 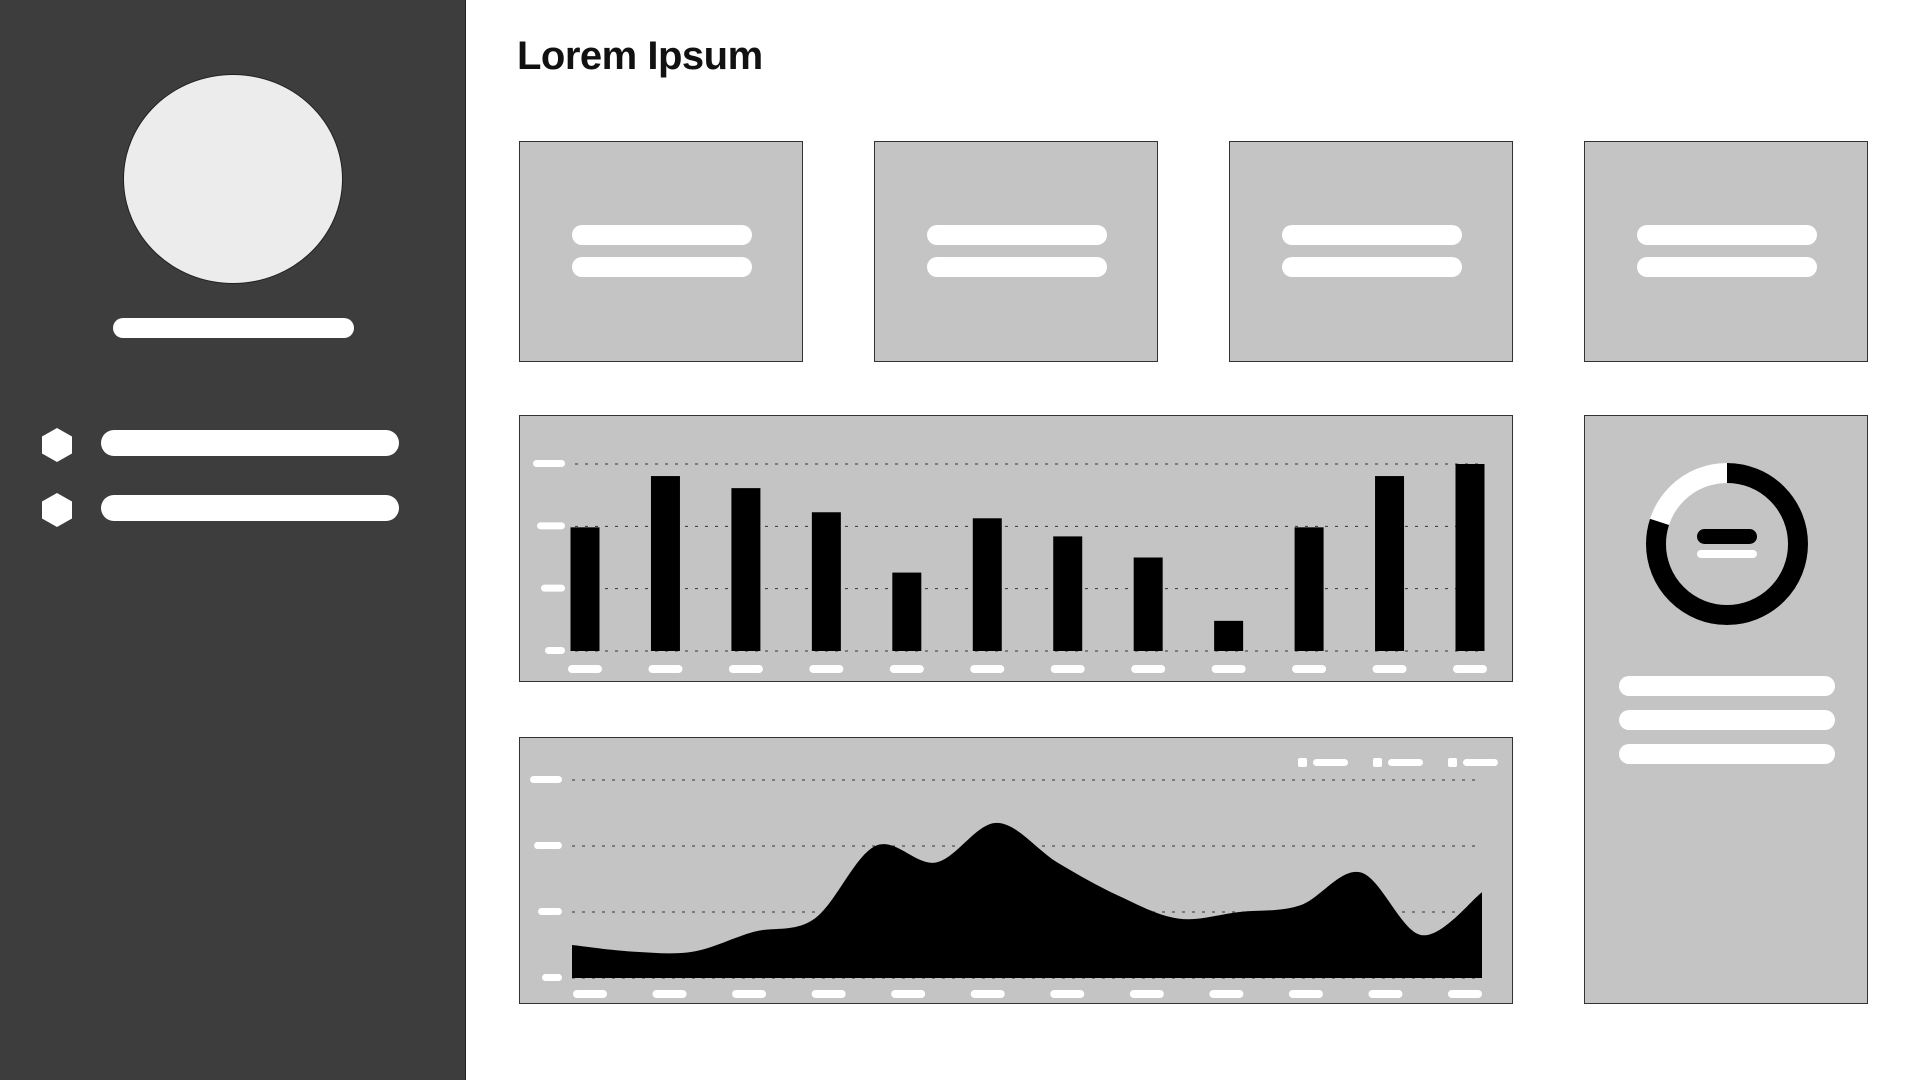 What do you see at coordinates (233, 328) in the screenshot?
I see `user-name-placeholder` at bounding box center [233, 328].